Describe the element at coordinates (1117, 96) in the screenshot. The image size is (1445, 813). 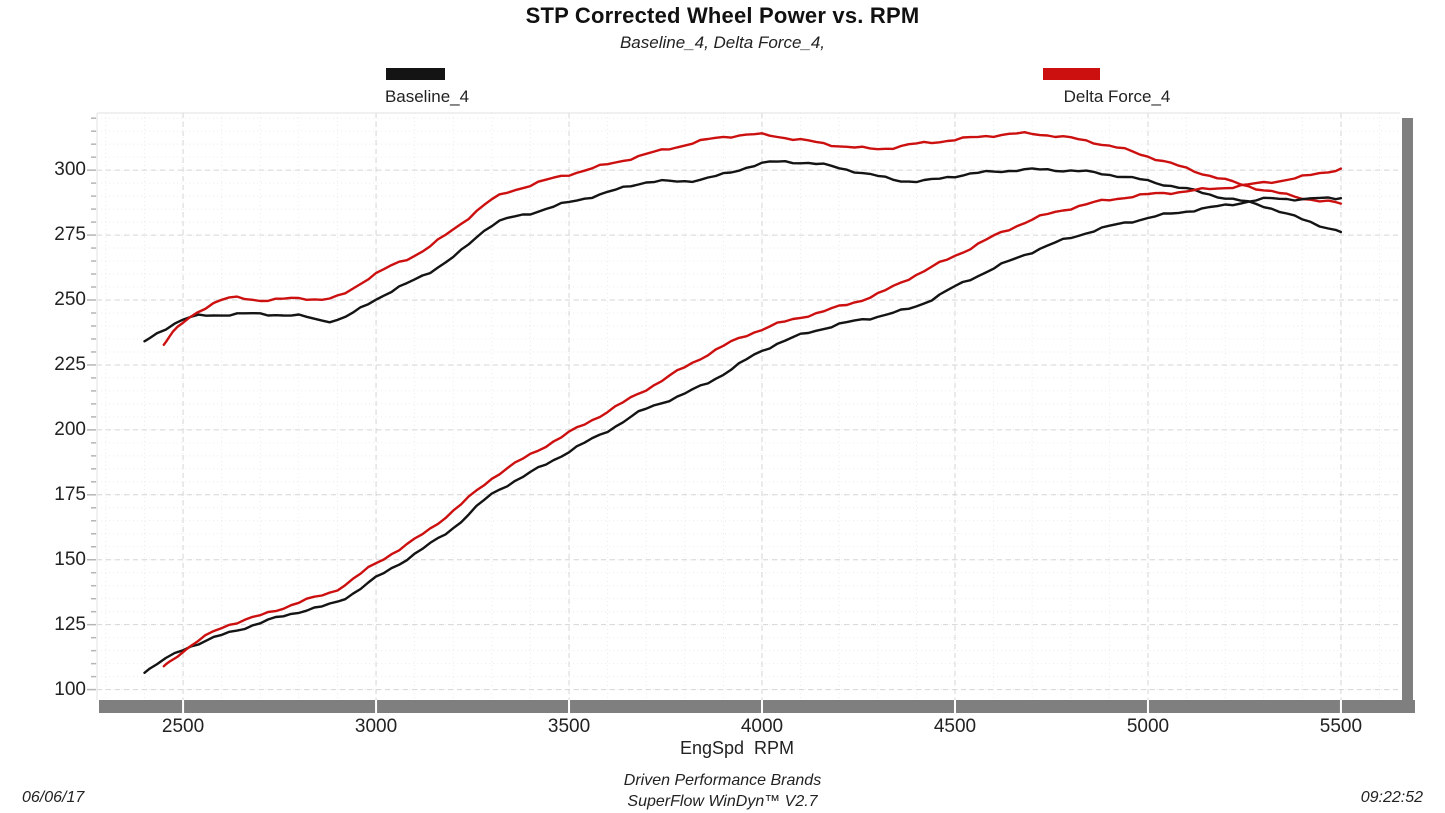
I see `legend-label-delta-force4: Delta Force_4` at that location.